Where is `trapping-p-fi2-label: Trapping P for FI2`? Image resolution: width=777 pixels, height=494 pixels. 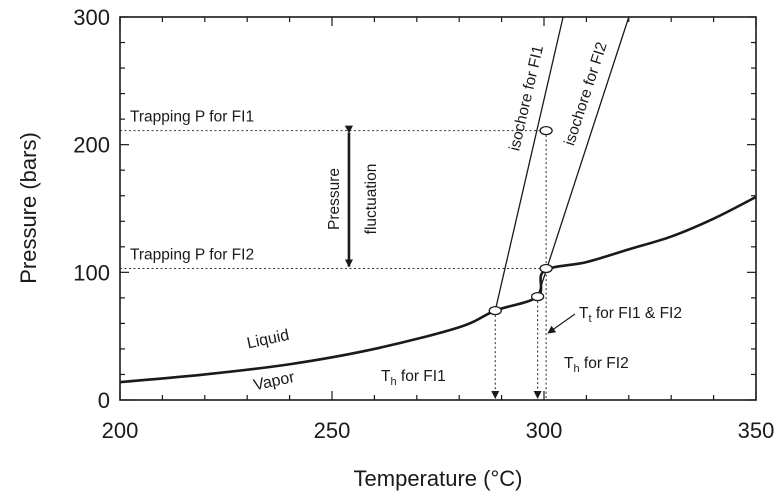
trapping-p-fi2-label: Trapping P for FI2 is located at coordinates (192, 255).